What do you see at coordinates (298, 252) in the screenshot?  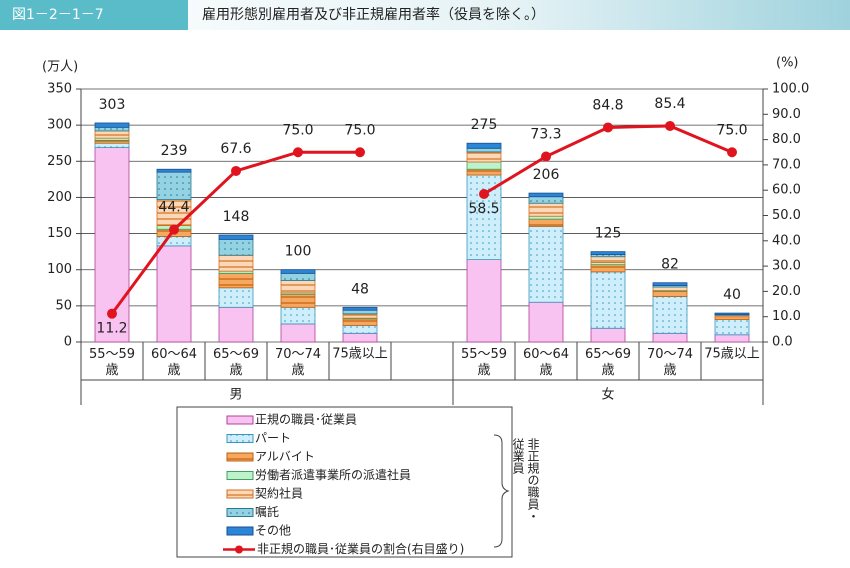 I see `total-label: 100` at bounding box center [298, 252].